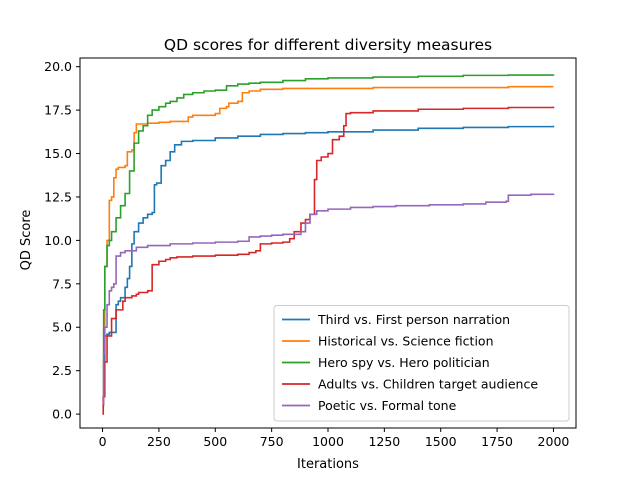 Image resolution: width=640 pixels, height=480 pixels. Describe the element at coordinates (441, 441) in the screenshot. I see `x-tick-label: 1500` at that location.